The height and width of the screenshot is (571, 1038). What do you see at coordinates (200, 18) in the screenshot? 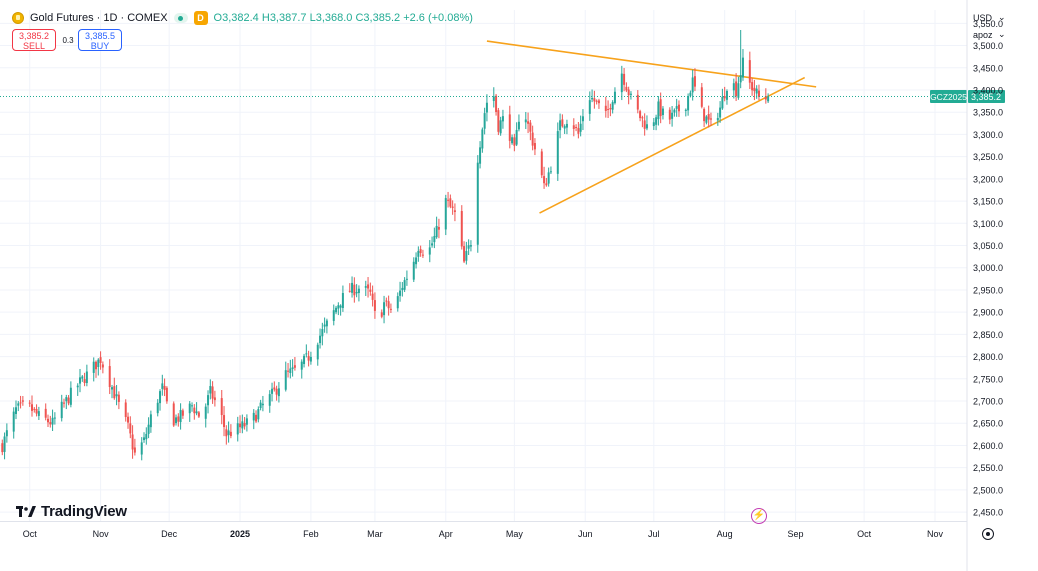
I see `data-badge: D` at bounding box center [200, 18].